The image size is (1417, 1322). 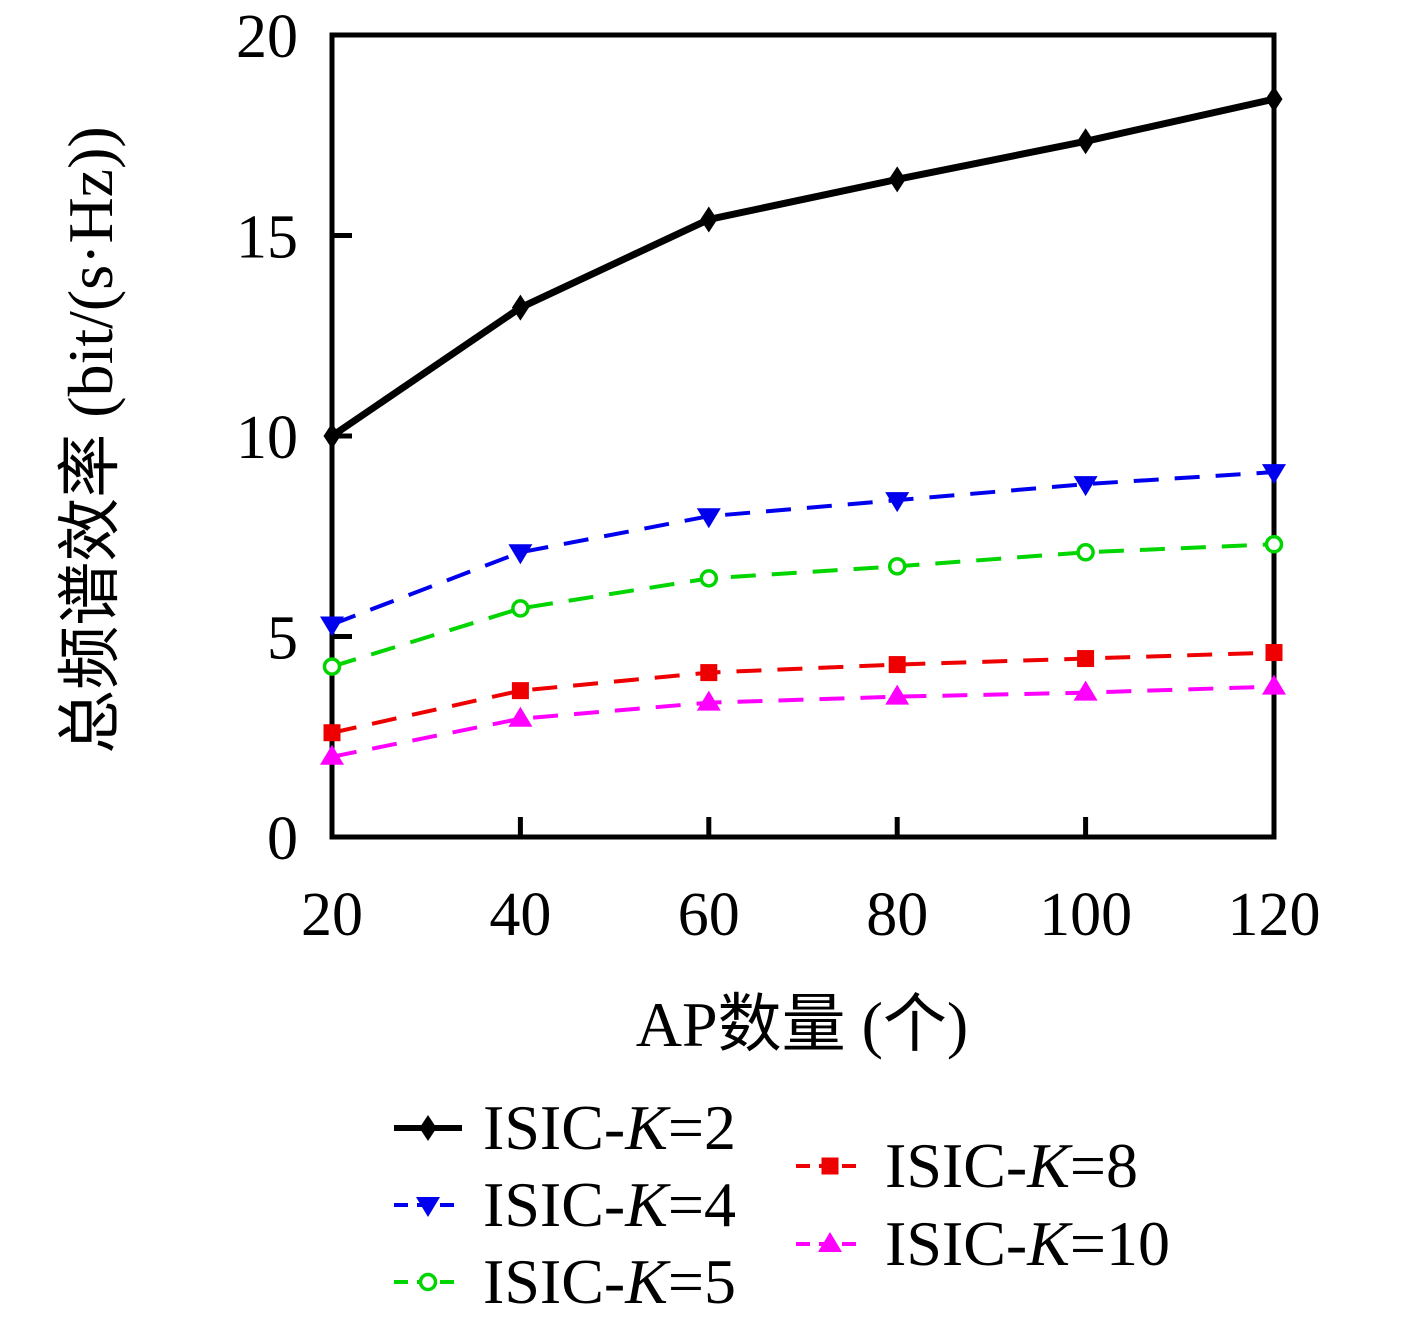 What do you see at coordinates (897, 502) in the screenshot?
I see `marker-isic-k-4-x80` at bounding box center [897, 502].